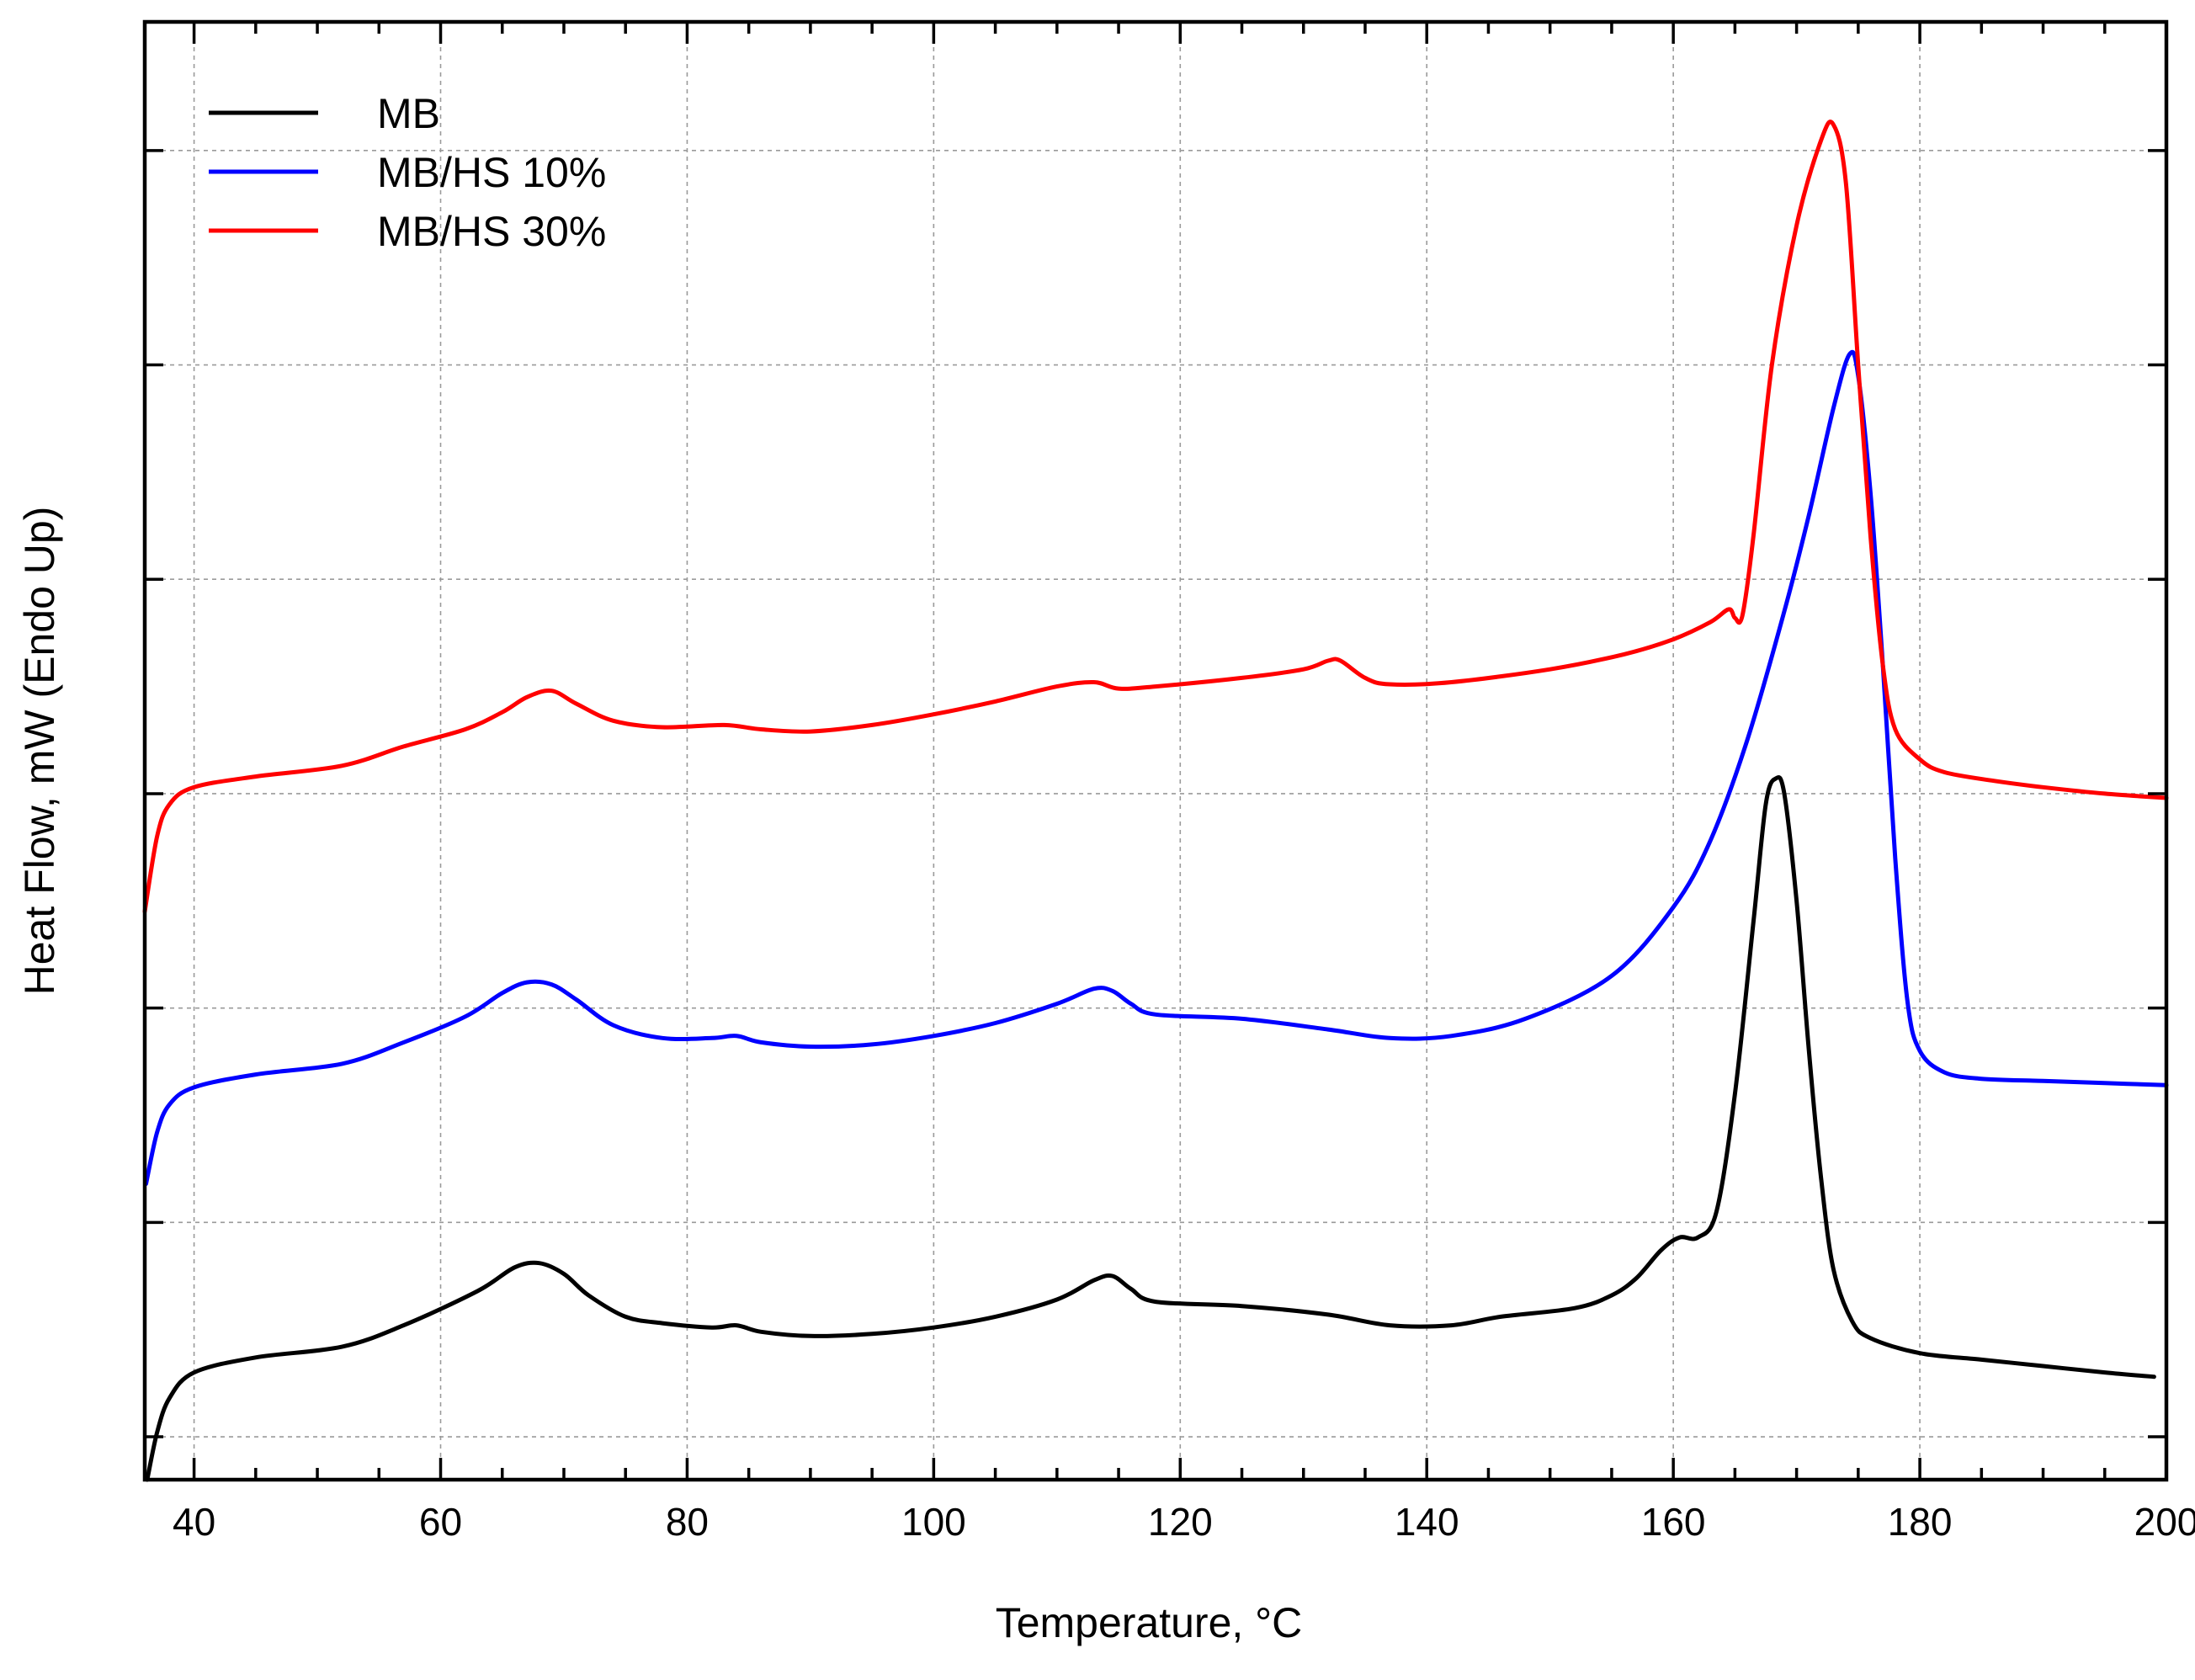  Describe the element at coordinates (1427, 1522) in the screenshot. I see `x-tick-label-140: 140` at that location.